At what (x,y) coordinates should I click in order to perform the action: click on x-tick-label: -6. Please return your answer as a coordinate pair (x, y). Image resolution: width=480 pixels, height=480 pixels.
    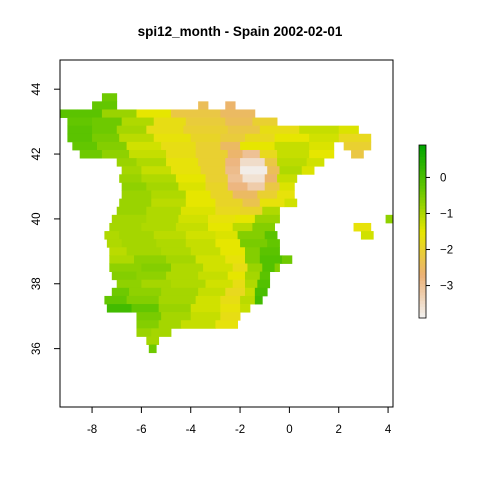
    Looking at the image, I should click on (141, 430).